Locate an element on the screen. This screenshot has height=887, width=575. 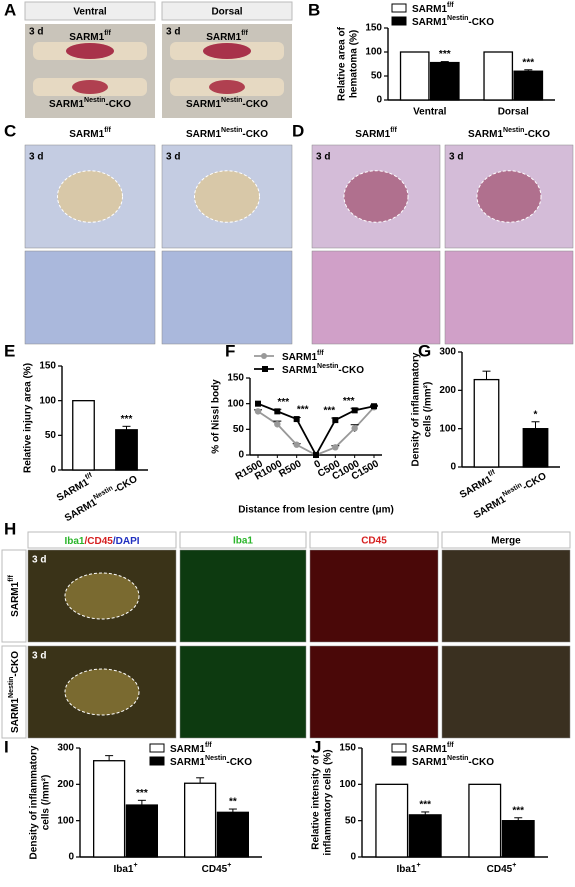
text-part: CD45 is located at coordinates (215, 869).